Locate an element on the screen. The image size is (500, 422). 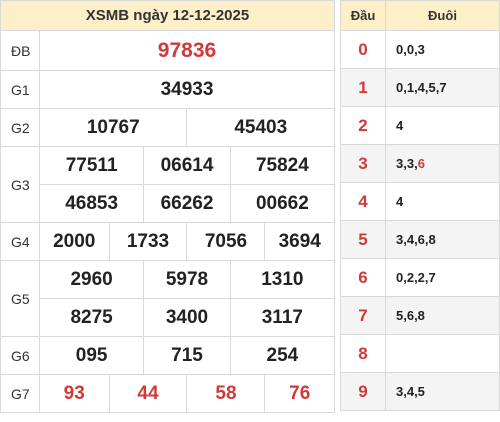
prize-value: 1733 is located at coordinates (148, 241).